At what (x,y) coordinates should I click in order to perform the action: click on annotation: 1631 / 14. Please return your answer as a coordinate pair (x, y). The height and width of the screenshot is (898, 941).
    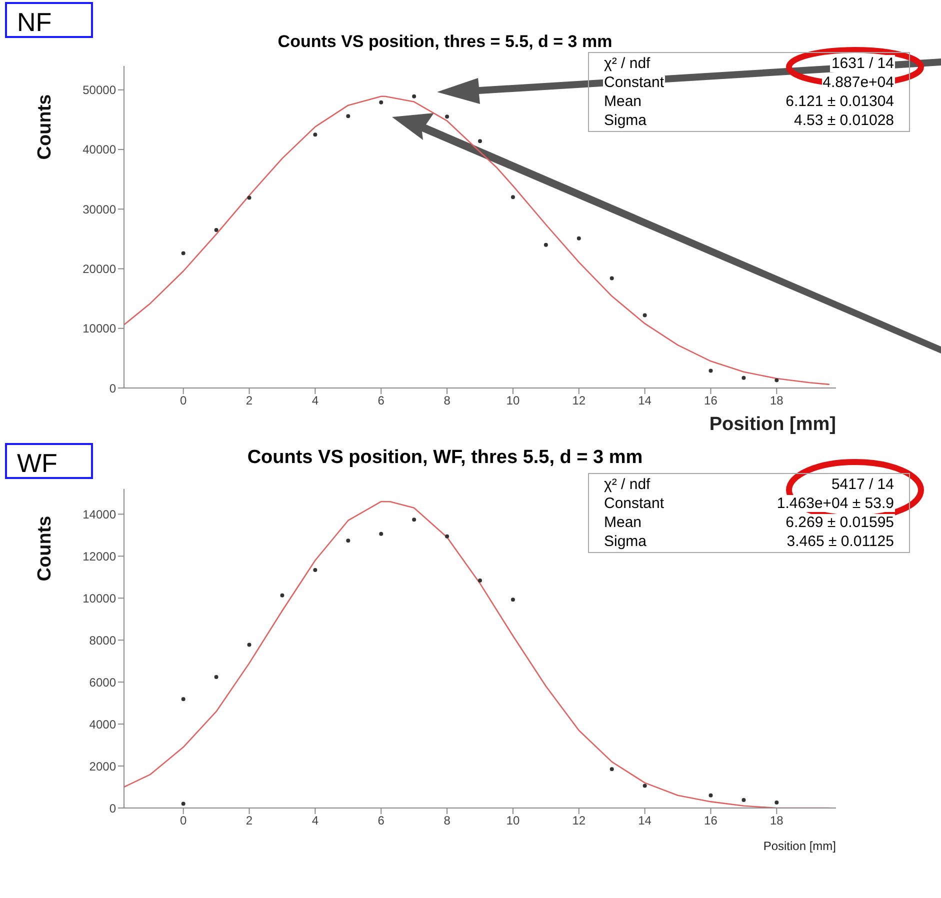
    Looking at the image, I should click on (862, 63).